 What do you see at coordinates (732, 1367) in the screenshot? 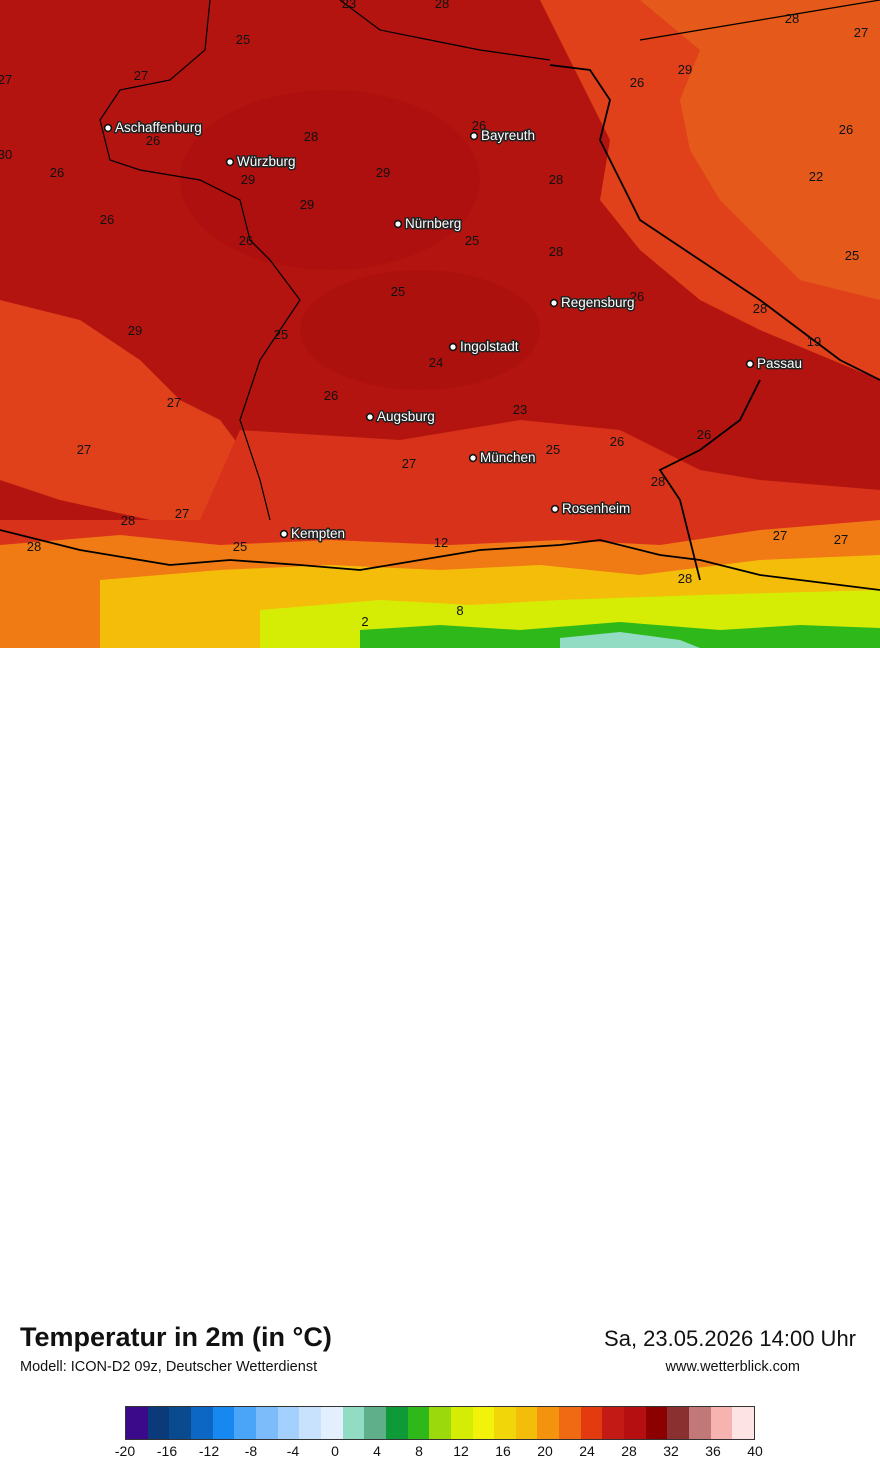
I see `website-link: www.wetterblick.com` at bounding box center [732, 1367].